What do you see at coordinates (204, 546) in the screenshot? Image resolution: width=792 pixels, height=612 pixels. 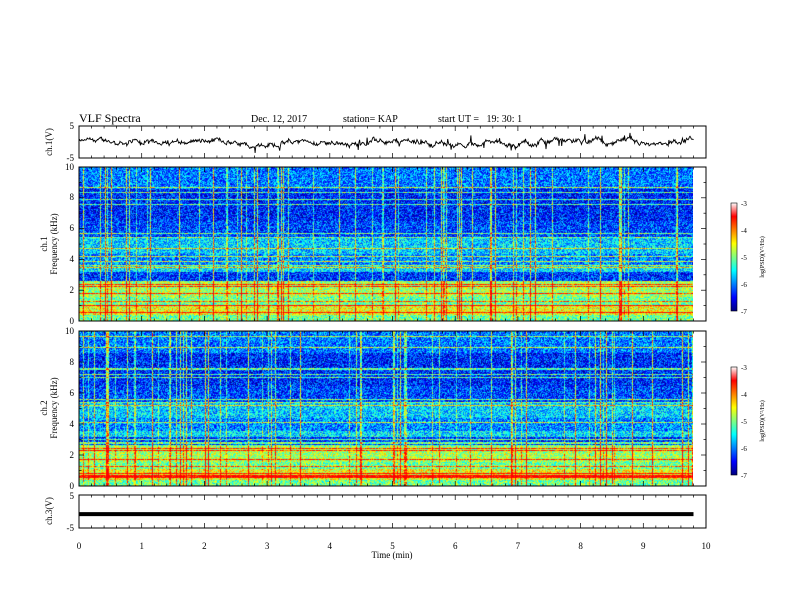 I see `x-tick-label-2: 2` at bounding box center [204, 546].